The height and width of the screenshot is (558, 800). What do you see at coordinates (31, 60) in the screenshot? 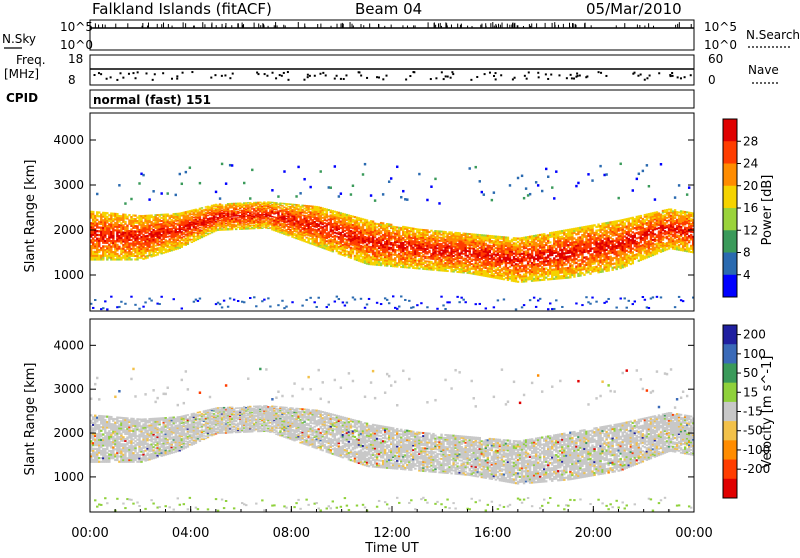
I see `freq-label: Freq.` at bounding box center [31, 60].